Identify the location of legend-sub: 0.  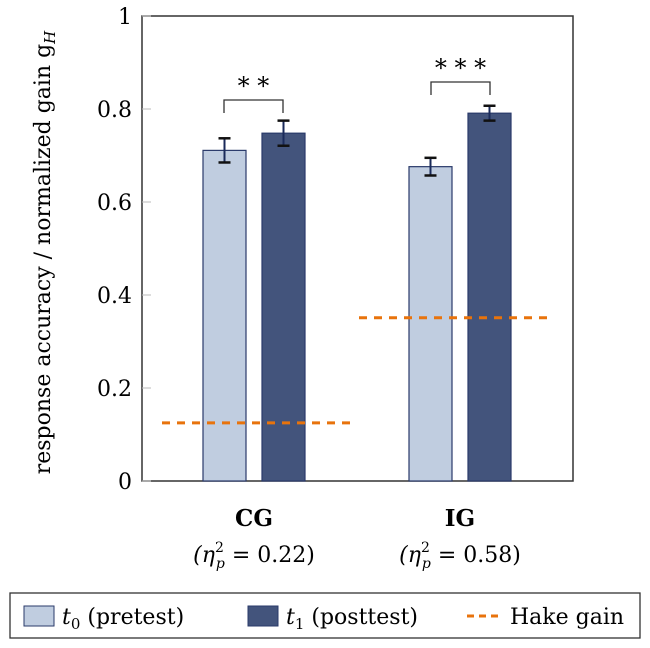
(76, 624).